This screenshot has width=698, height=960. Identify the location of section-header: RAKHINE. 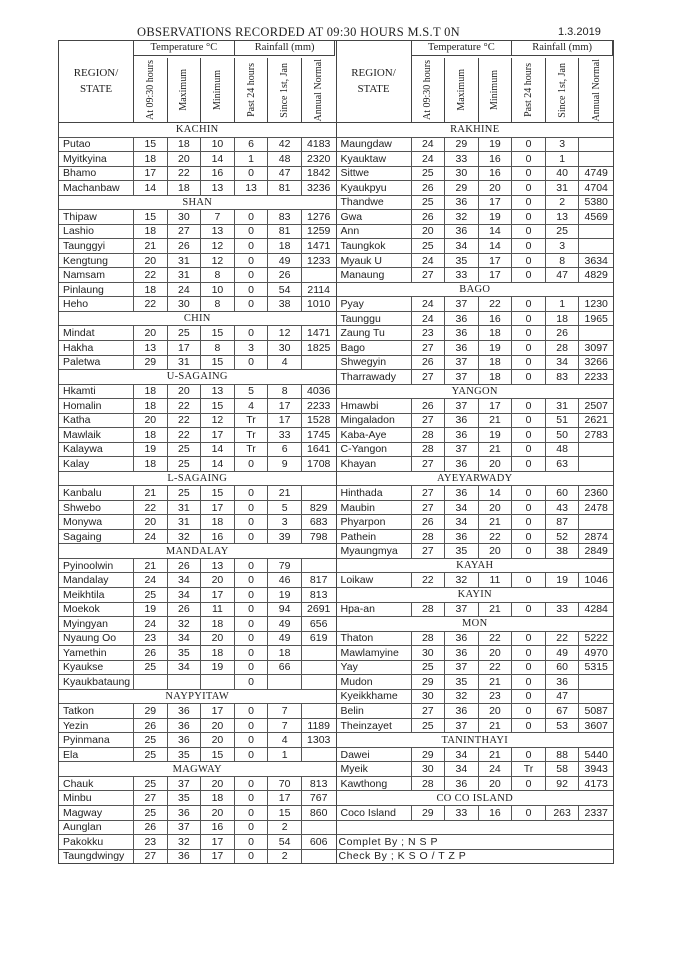
(474, 130).